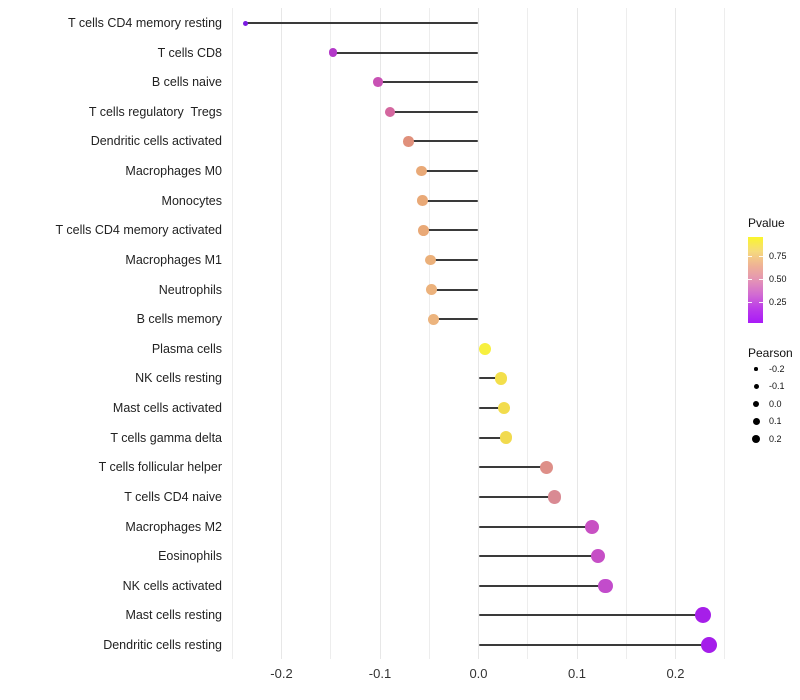  Describe the element at coordinates (186, 82) in the screenshot. I see `row-label: B cells naive` at that location.